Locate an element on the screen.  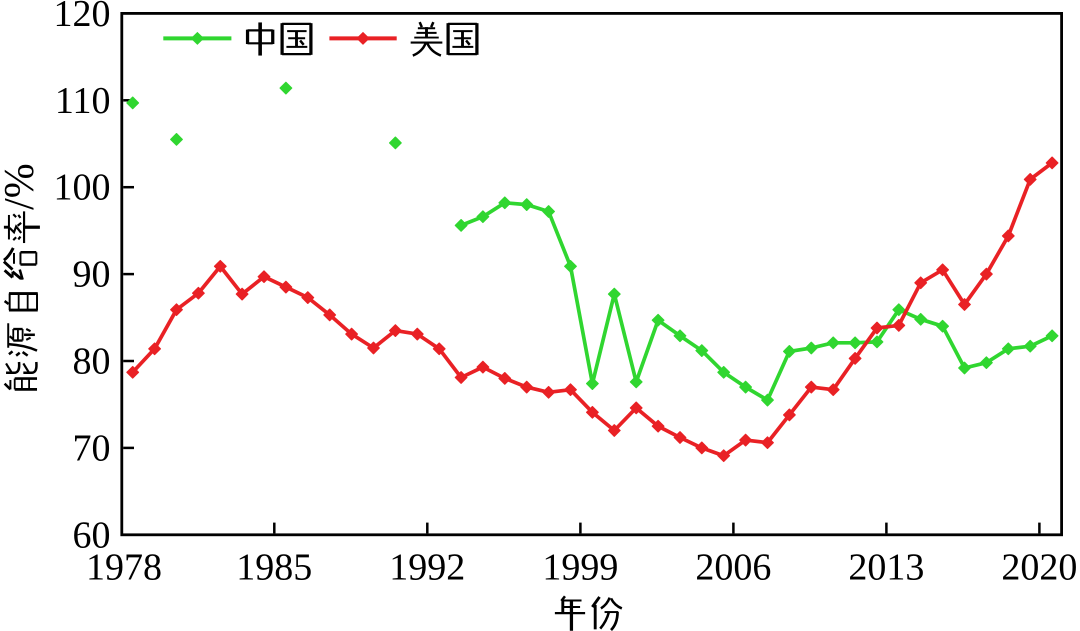
svg-text: 1985 is located at coordinates (274, 567).